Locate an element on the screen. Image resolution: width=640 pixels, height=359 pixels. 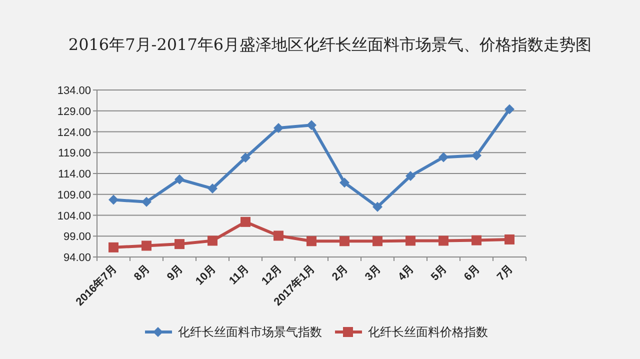
x-tick-label: 11月 is located at coordinates (239, 275).